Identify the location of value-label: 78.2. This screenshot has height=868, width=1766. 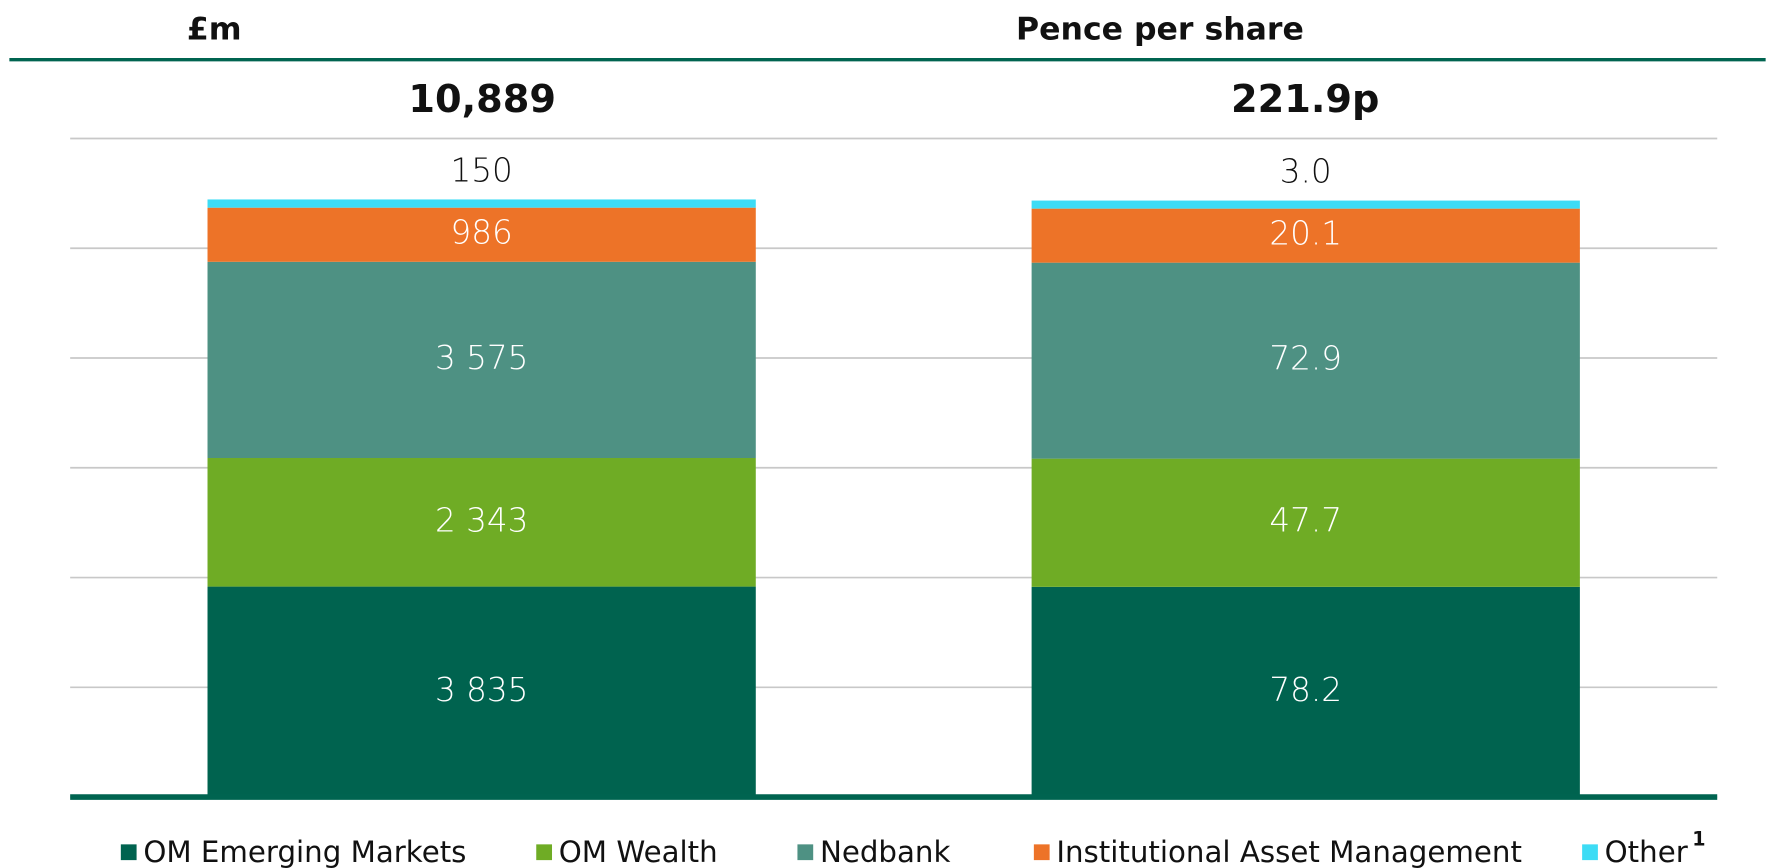
(1305, 690).